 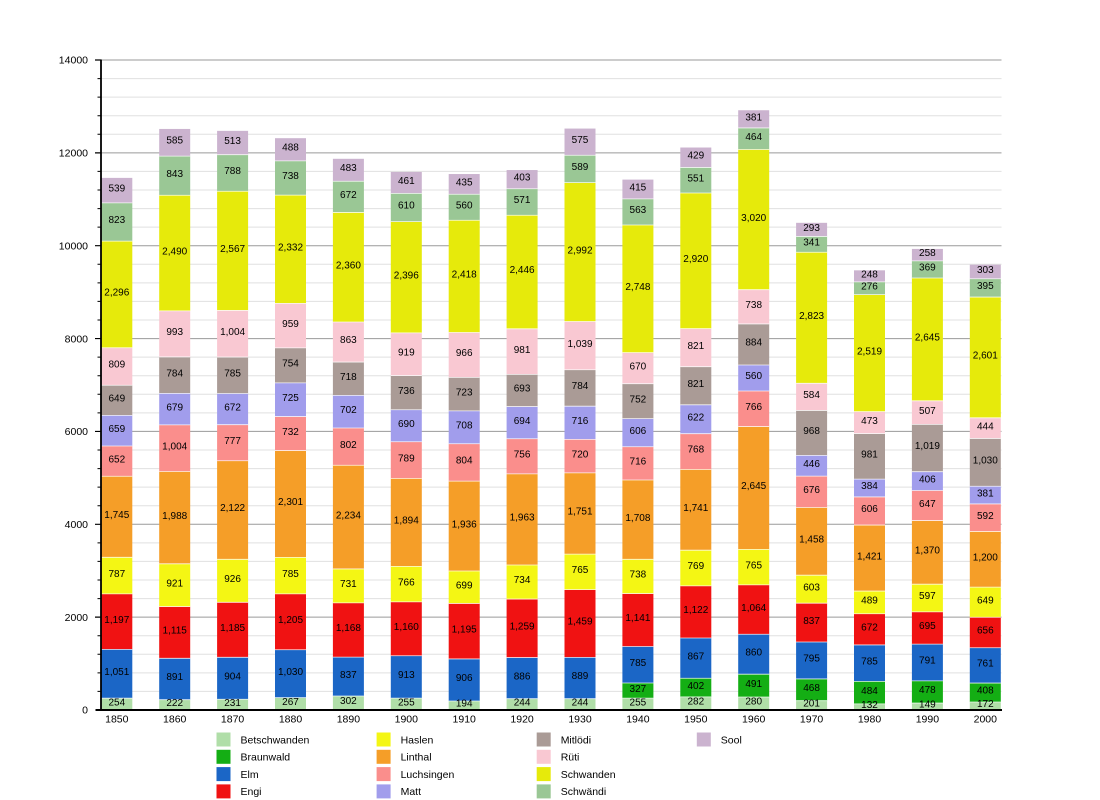 I want to click on svg-text: 2,992, so click(x=579, y=250).